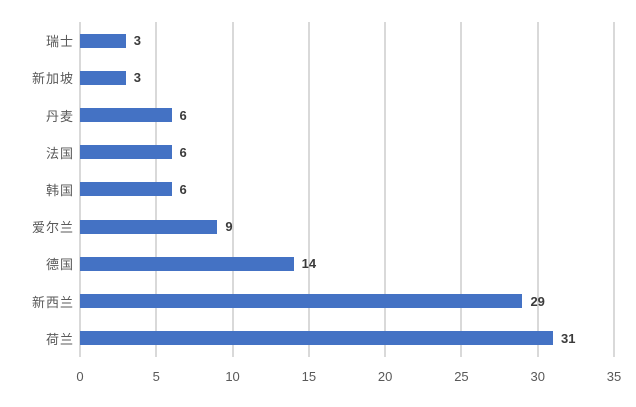  What do you see at coordinates (229, 227) in the screenshot?
I see `value-label: 9` at bounding box center [229, 227].